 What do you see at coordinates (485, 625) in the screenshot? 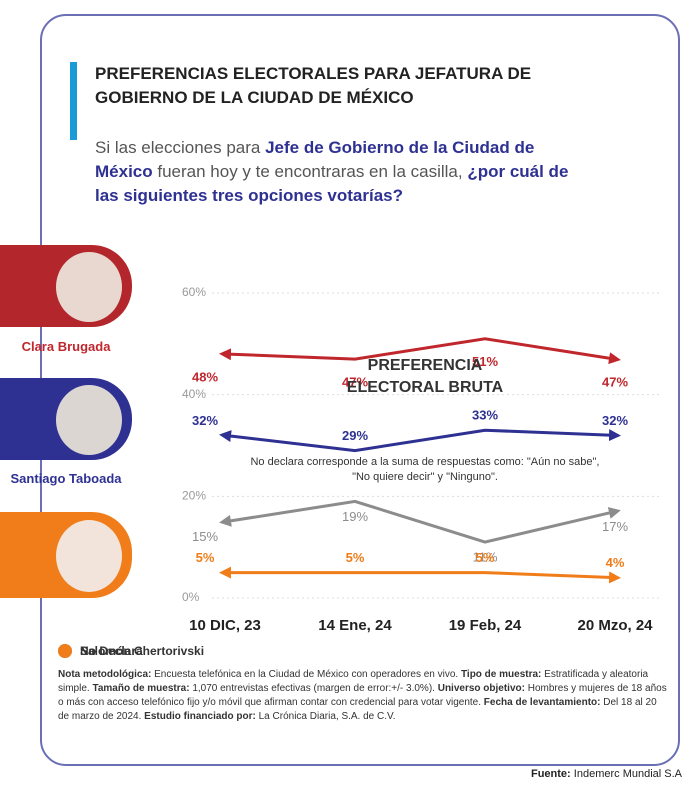
I see `x-tick-label: 19 Feb, 24` at bounding box center [485, 625].